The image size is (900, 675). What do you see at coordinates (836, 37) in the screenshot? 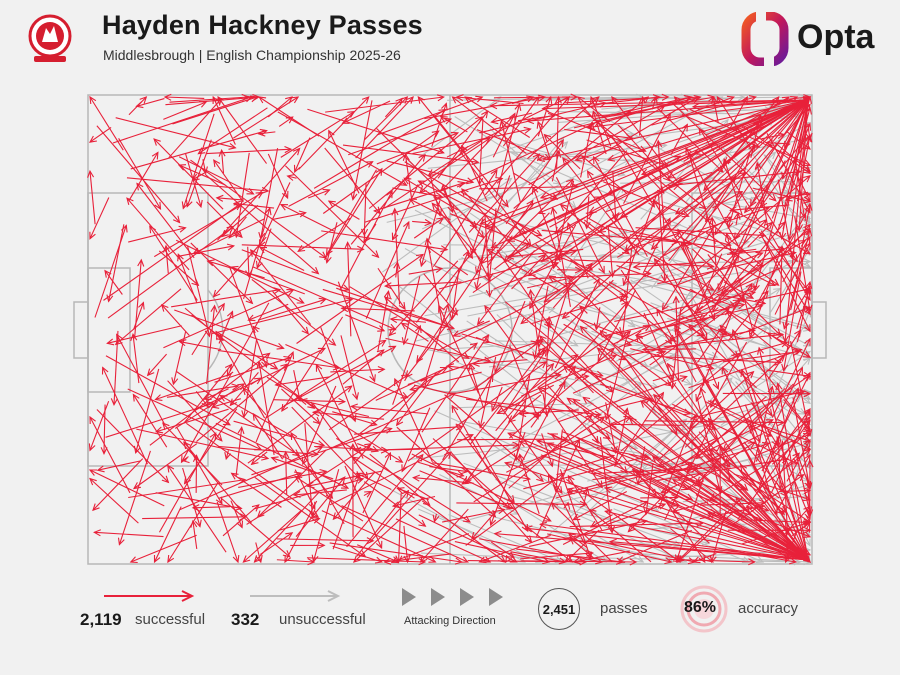
I see `opta-wordmark: Opta` at bounding box center [836, 37].